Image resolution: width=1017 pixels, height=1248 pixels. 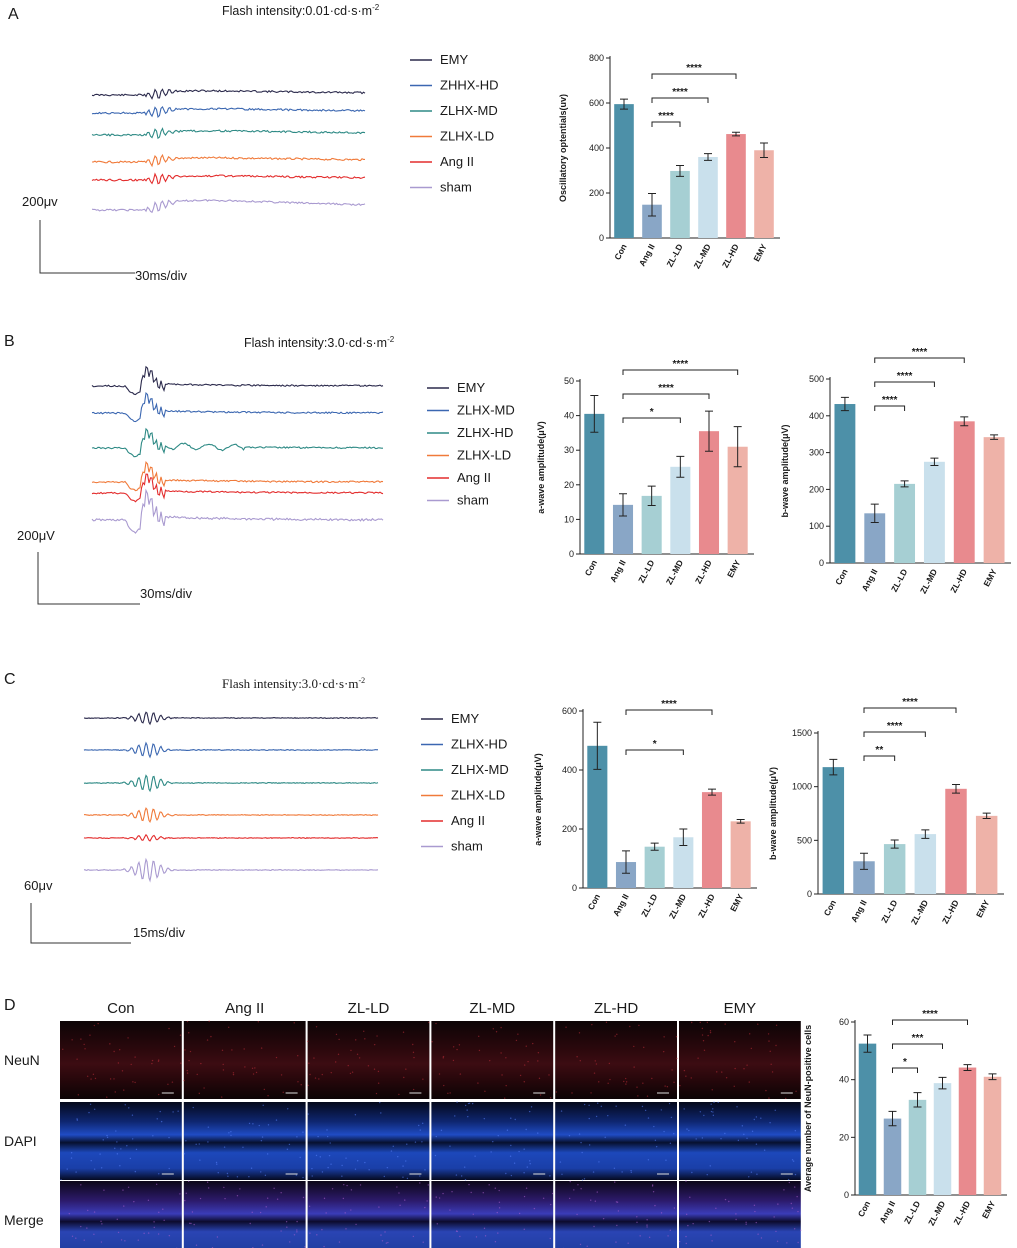 I want to click on y-tick-label: 50, so click(x=569, y=381).